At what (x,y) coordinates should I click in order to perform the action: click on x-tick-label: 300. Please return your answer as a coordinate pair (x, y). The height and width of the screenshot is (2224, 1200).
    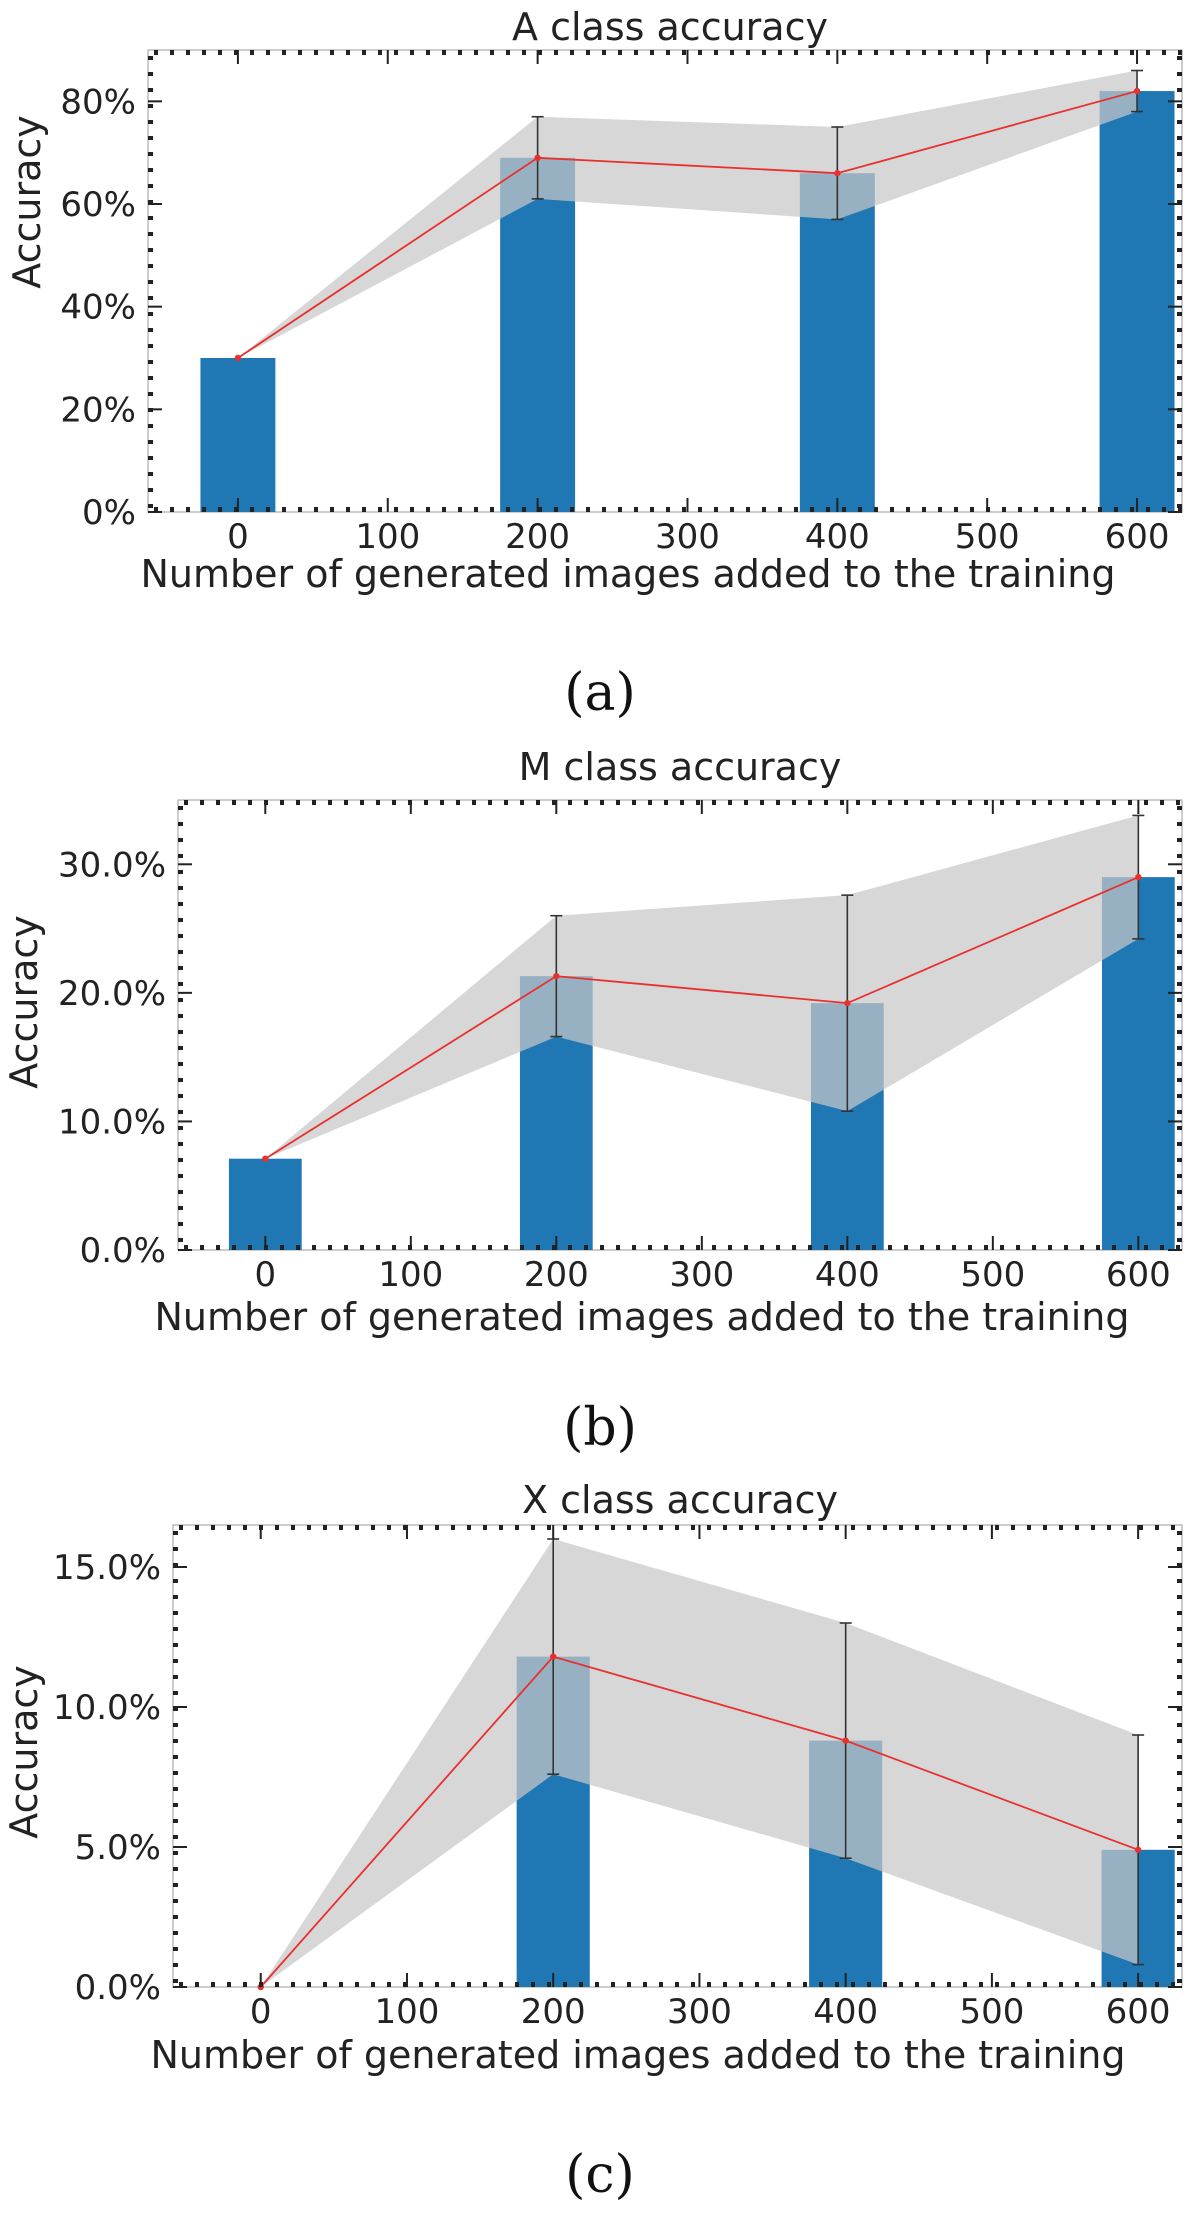
    Looking at the image, I should click on (701, 1275).